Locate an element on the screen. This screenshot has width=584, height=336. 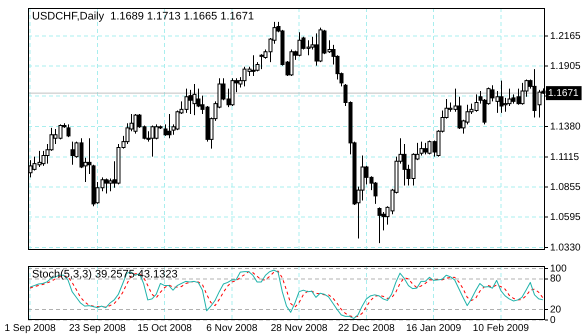
chart-title: USDCHF,Daily 1.1689 1.1713 1.1665 1.1671 is located at coordinates (143, 16).